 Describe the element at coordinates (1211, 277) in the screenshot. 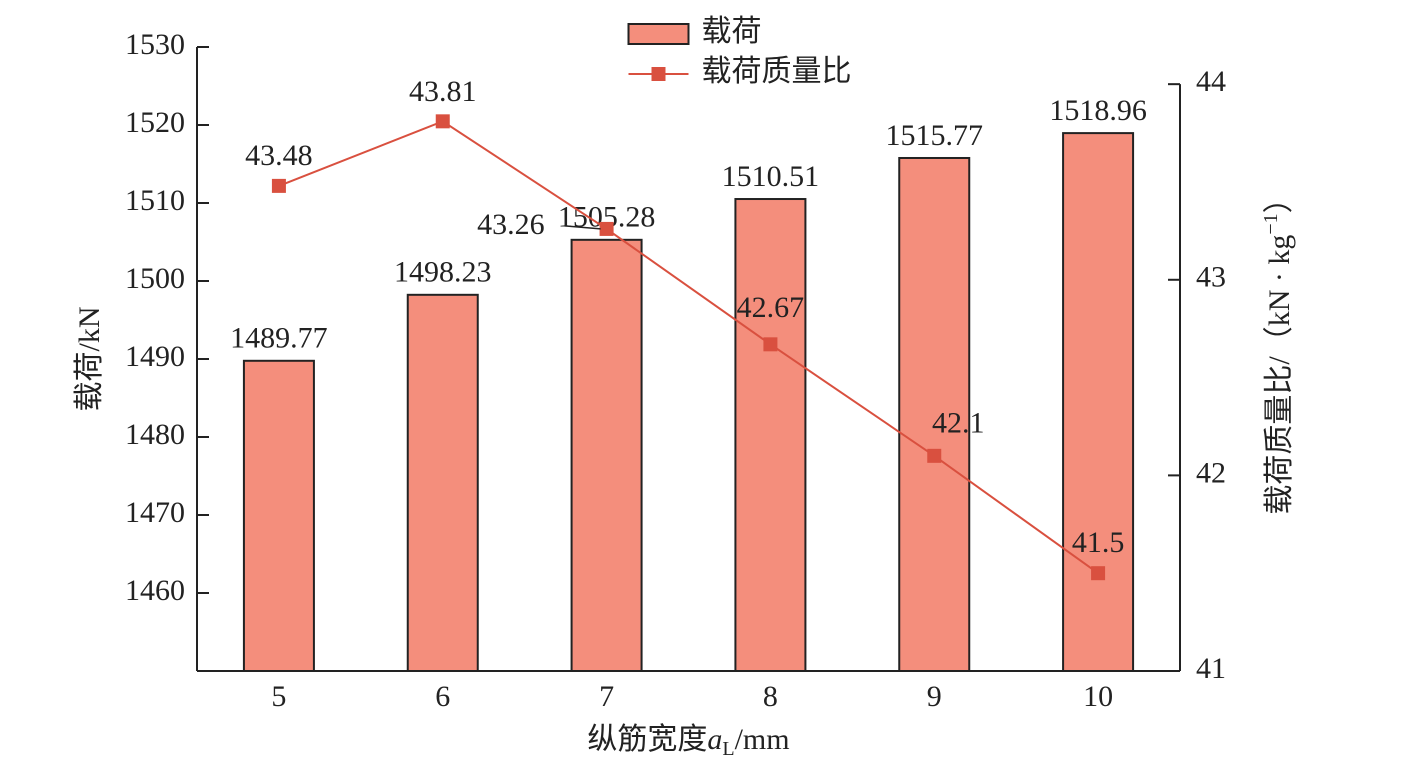

I see `y2-tick-label: 43` at that location.